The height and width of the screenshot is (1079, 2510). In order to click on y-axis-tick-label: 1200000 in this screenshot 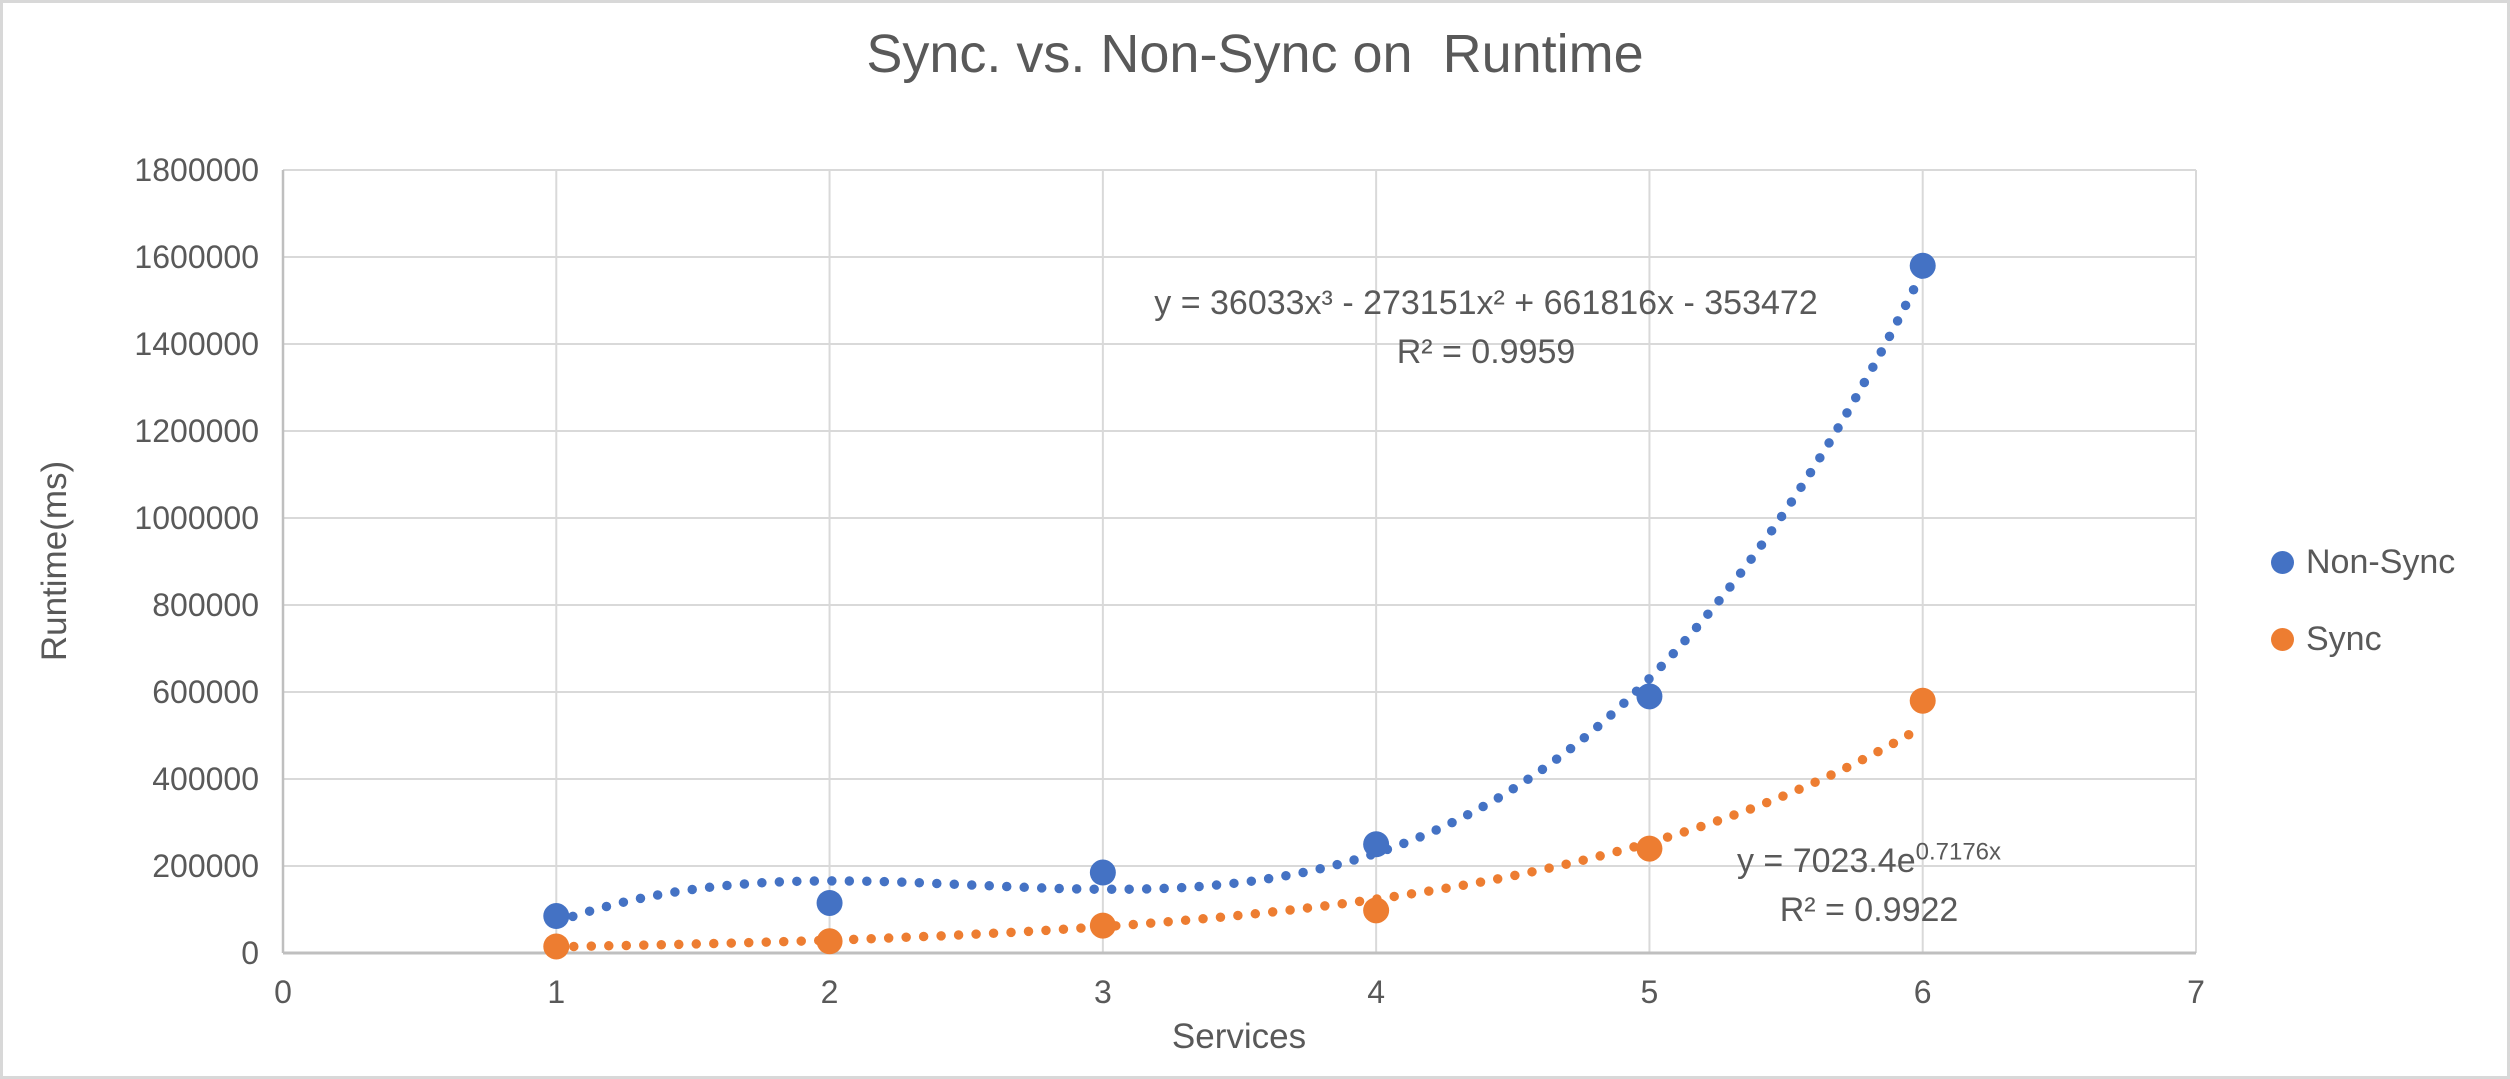, I will do `click(196, 431)`.